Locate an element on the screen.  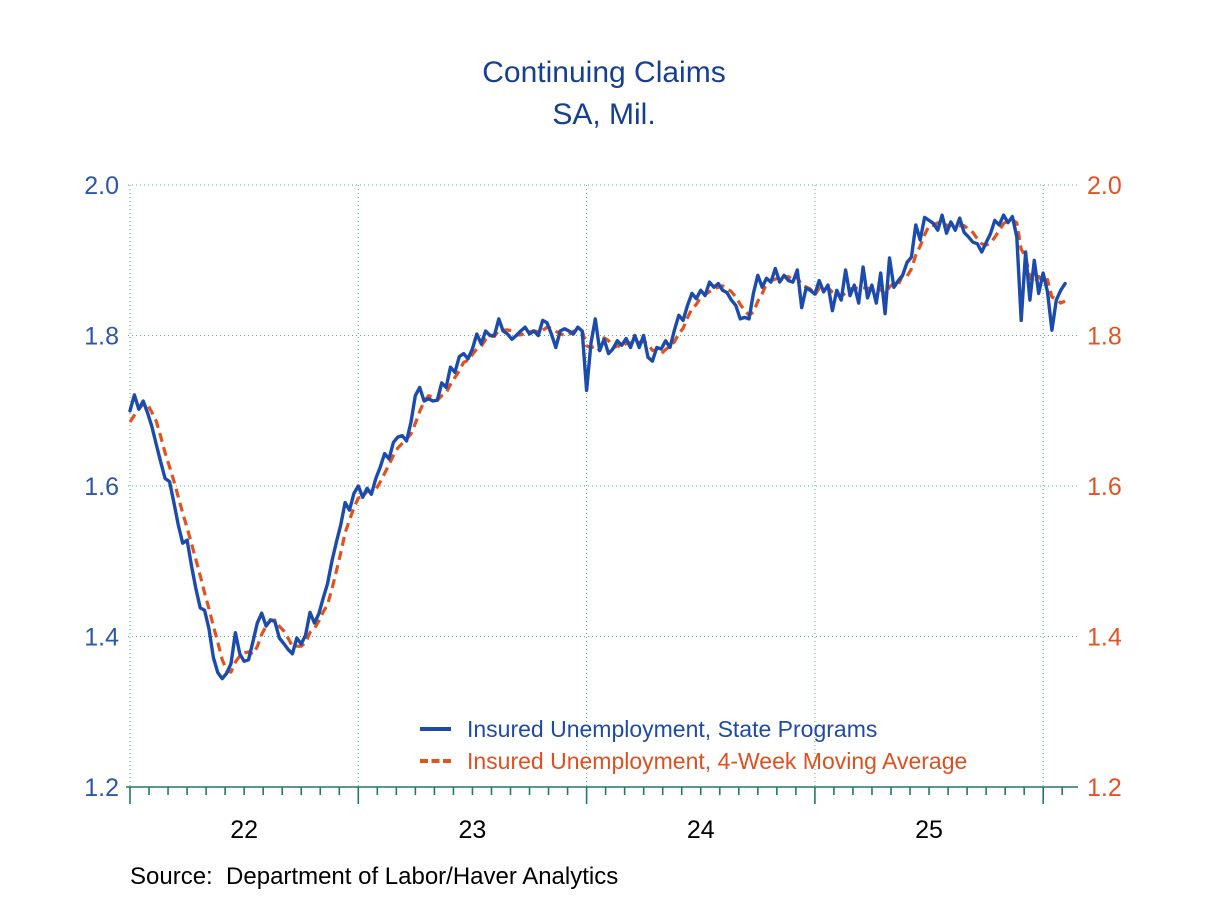
y-tick-right-1.6: 1.6 is located at coordinates (1104, 487).